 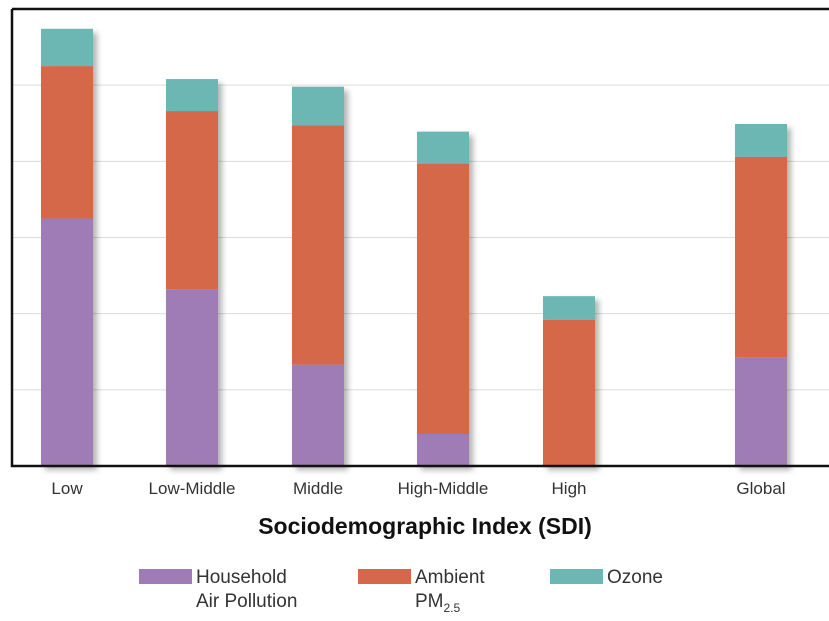 What do you see at coordinates (67, 47) in the screenshot?
I see `bar-ozone-low` at bounding box center [67, 47].